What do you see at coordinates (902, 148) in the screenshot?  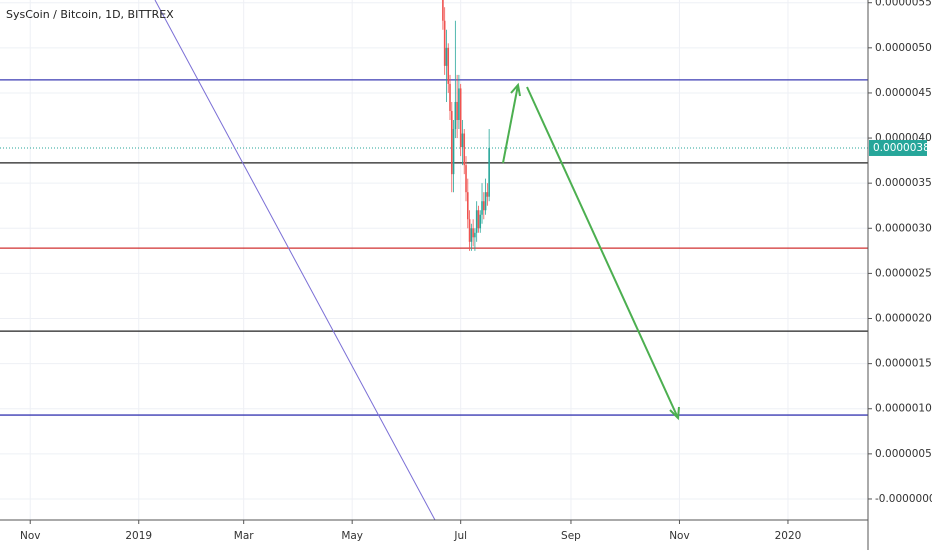 I see `last-price-label: 0.00000389` at bounding box center [902, 148].